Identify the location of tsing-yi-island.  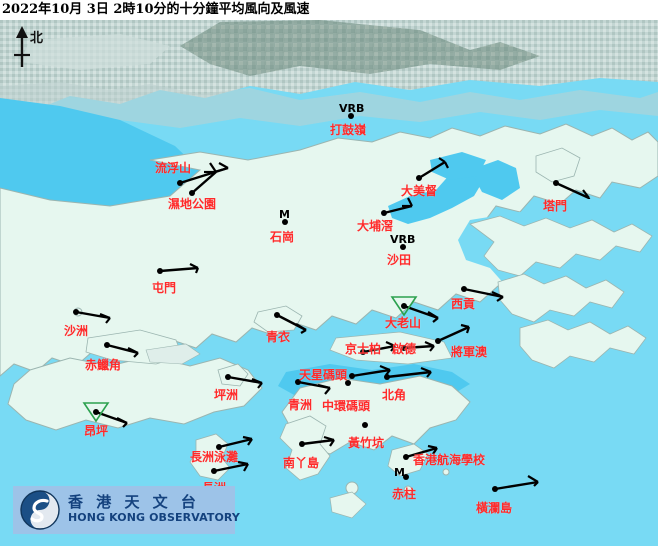
(278, 319).